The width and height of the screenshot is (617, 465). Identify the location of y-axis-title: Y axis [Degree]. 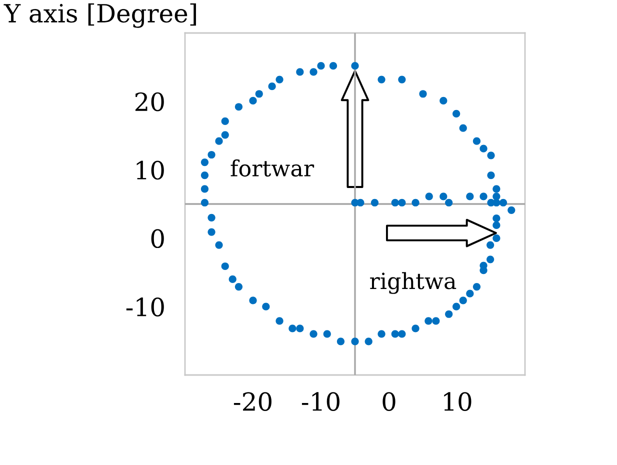
(100, 15).